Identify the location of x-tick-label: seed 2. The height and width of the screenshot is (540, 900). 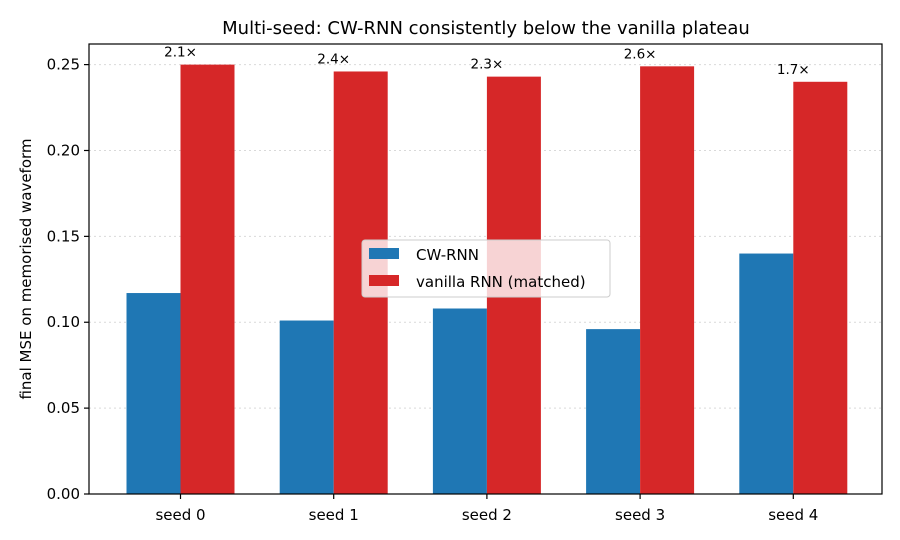
(487, 515).